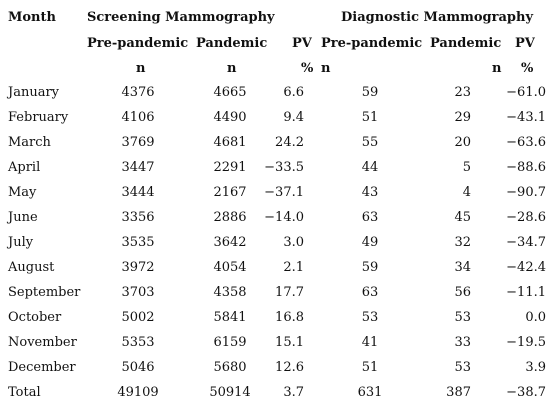  Describe the element at coordinates (24, 392) in the screenshot. I see `month-cell: Total` at that location.